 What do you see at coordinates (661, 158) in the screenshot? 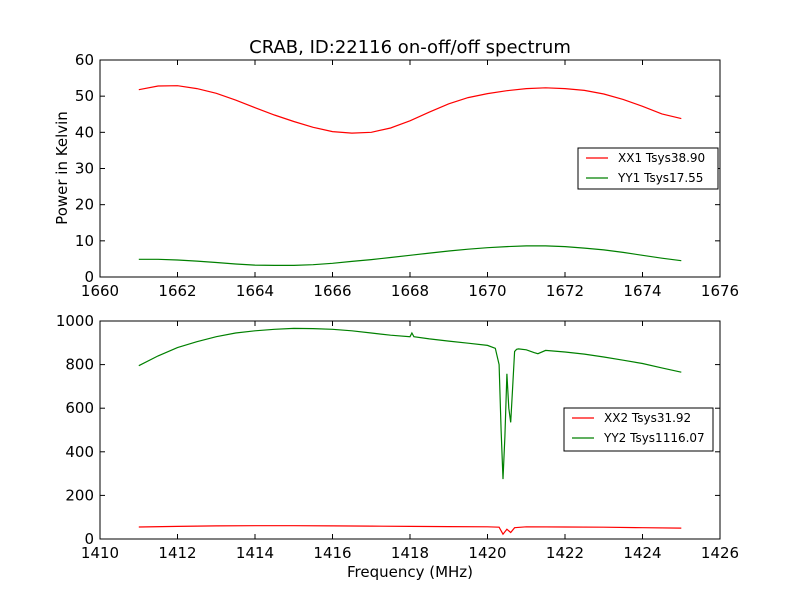
I see `legend-entry: XX1 Tsys38.90` at bounding box center [661, 158].